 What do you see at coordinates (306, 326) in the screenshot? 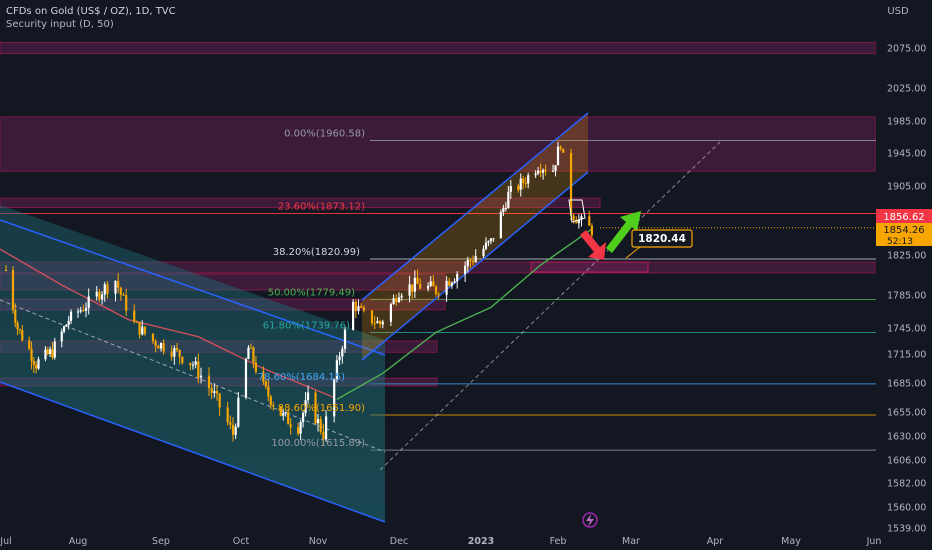
I see `fib-level-label: 61.80%(1739.76)` at bounding box center [306, 326].